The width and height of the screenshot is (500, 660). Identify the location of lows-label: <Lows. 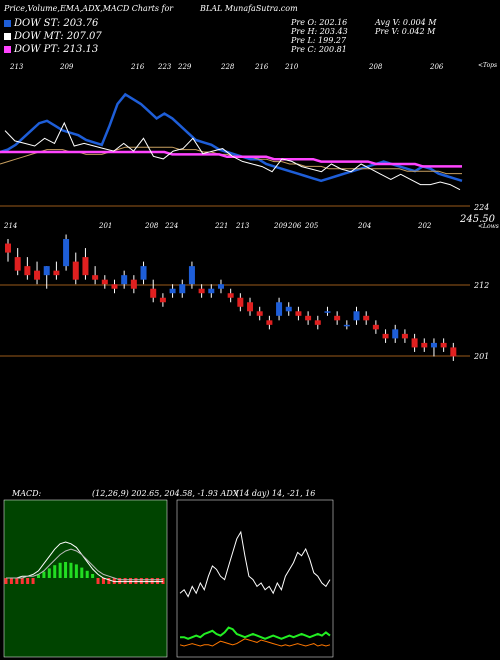
(488, 226).